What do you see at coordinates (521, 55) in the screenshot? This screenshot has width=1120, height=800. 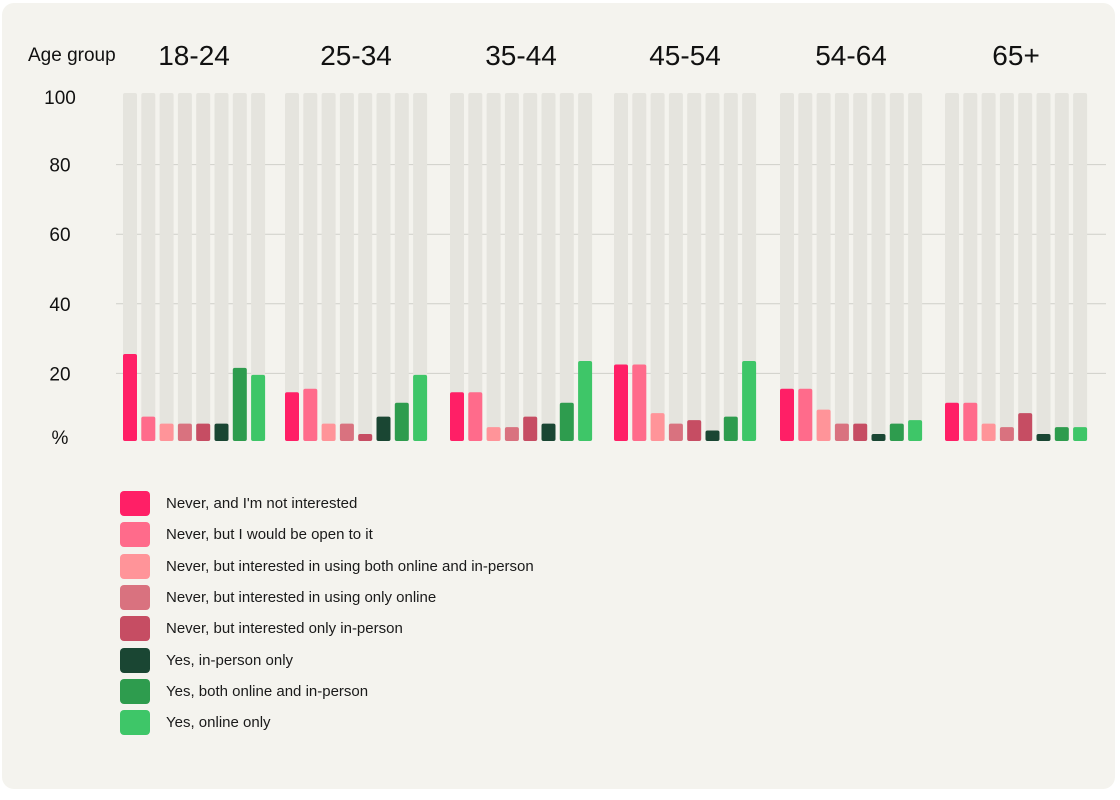 I see `category-label: 35-44` at bounding box center [521, 55].